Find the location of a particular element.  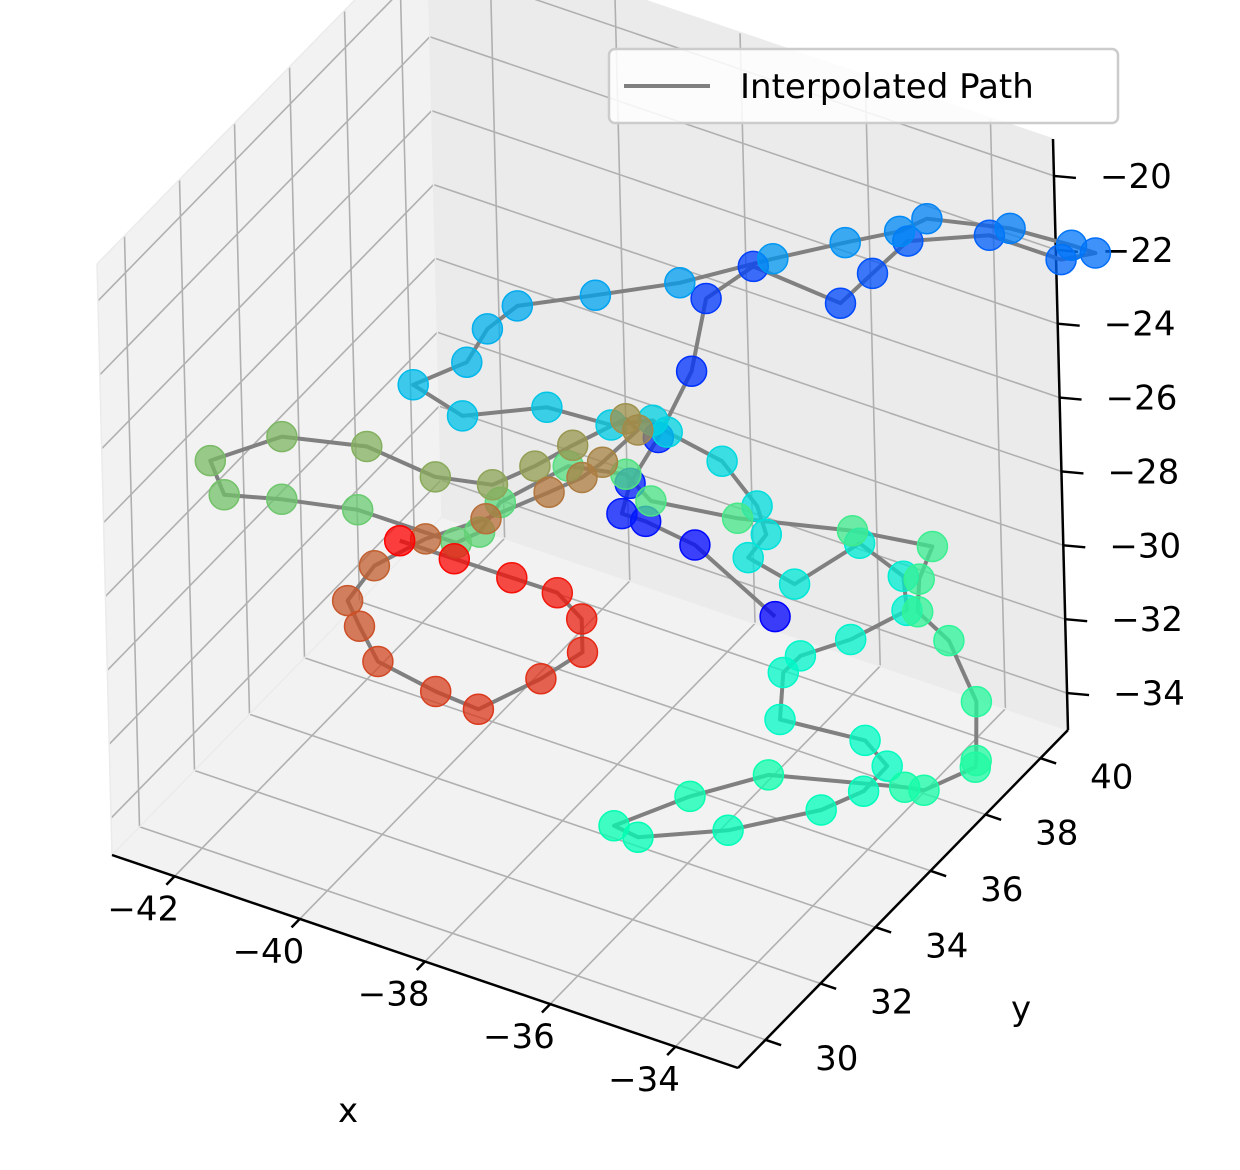

z-tick-label: −30 is located at coordinates (1145, 546).